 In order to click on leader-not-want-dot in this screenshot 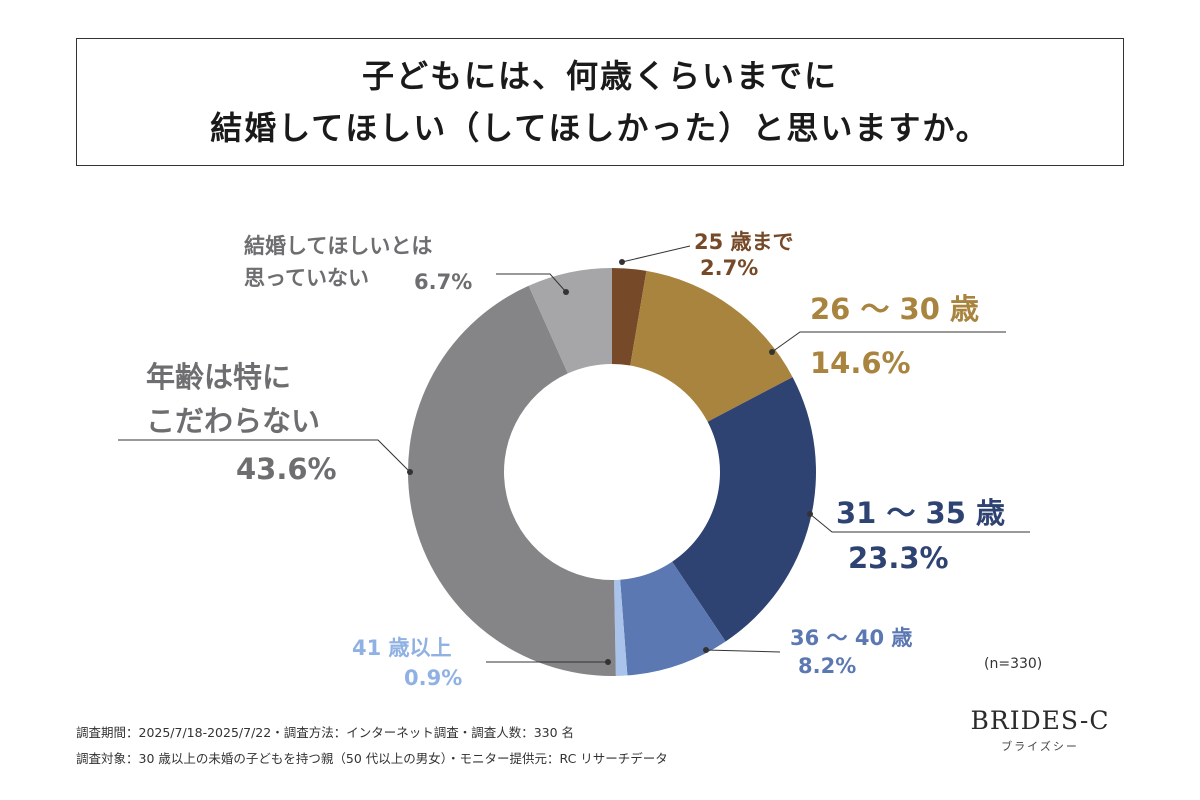, I will do `click(566, 292)`.